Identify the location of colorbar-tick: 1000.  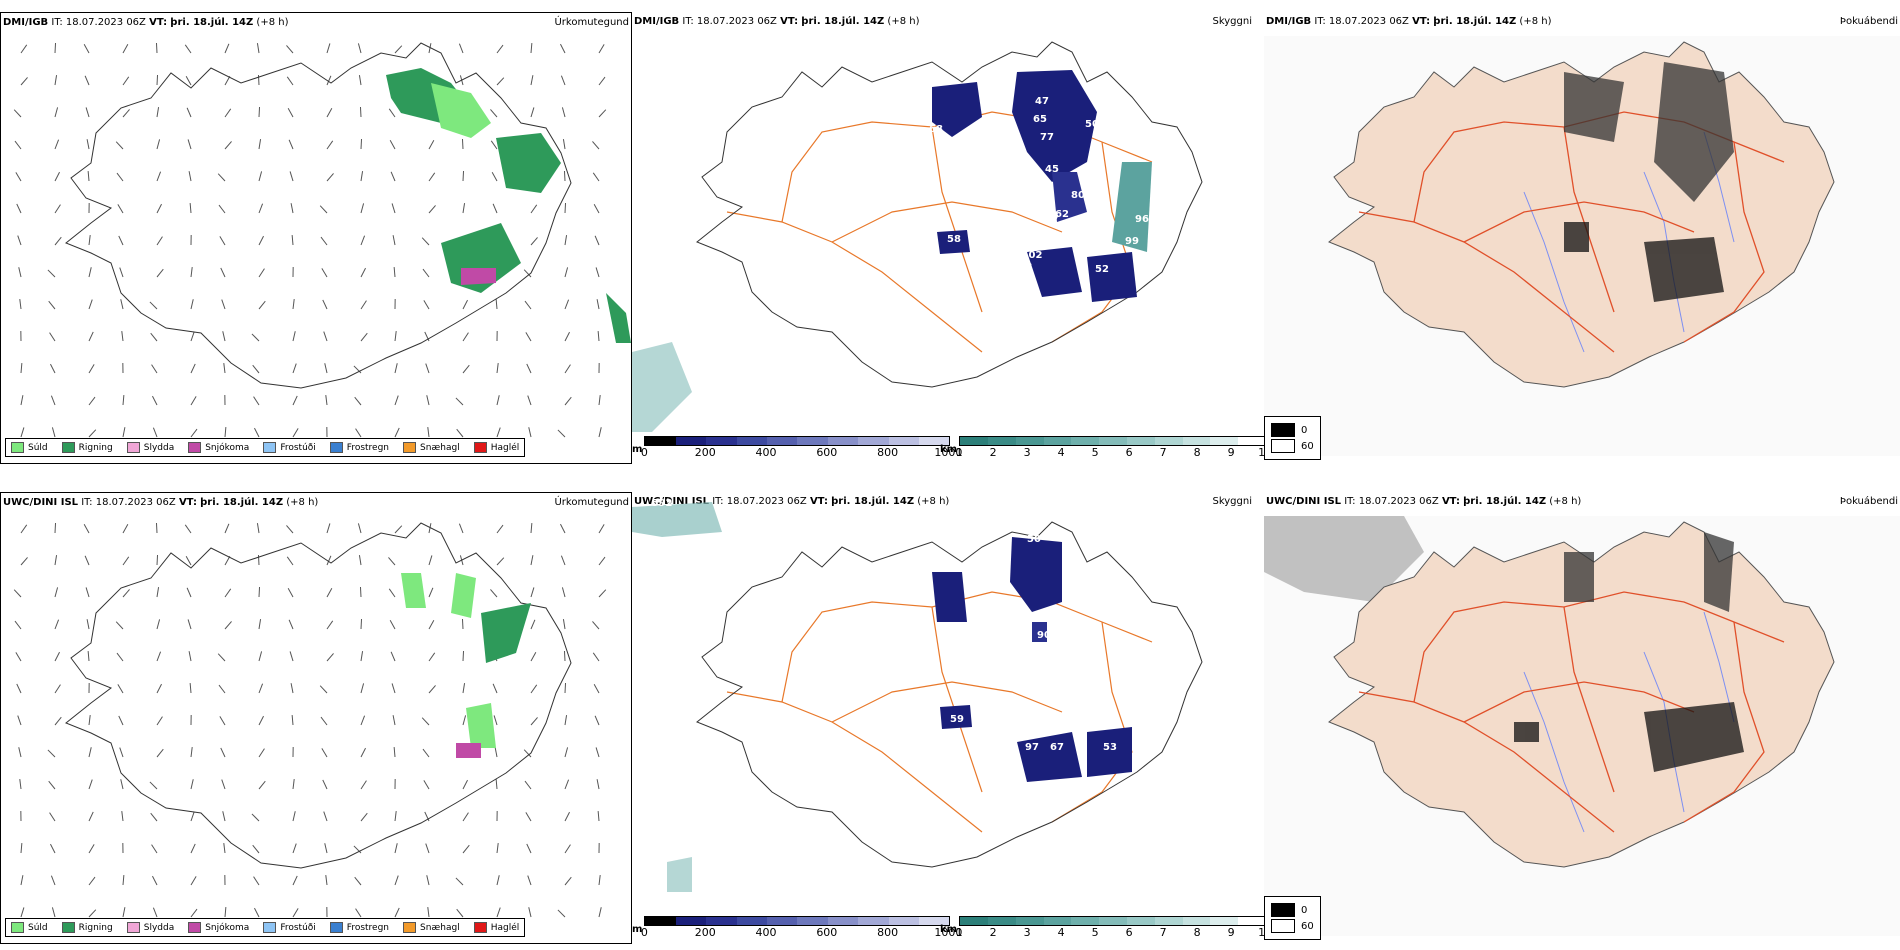
(948, 932).